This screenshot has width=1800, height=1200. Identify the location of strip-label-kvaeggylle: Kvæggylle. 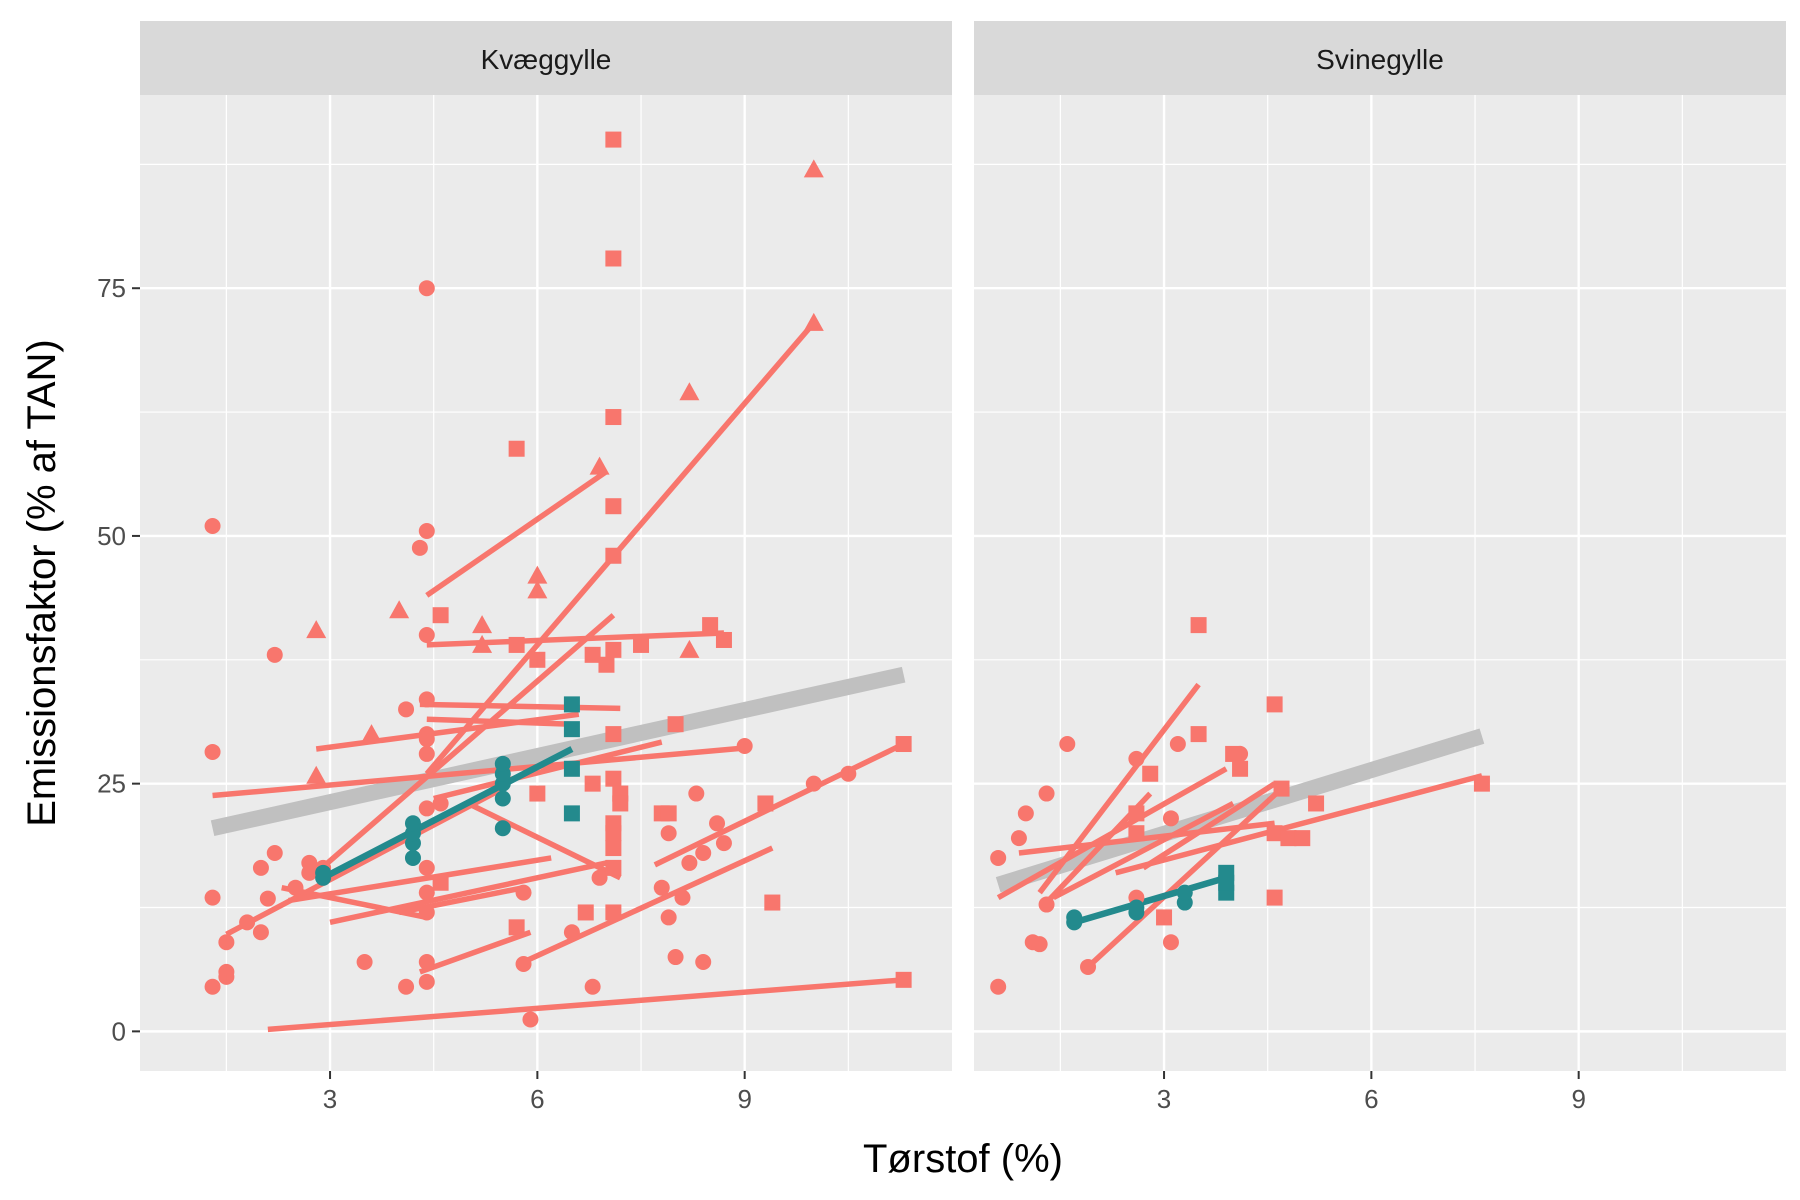
(546, 59).